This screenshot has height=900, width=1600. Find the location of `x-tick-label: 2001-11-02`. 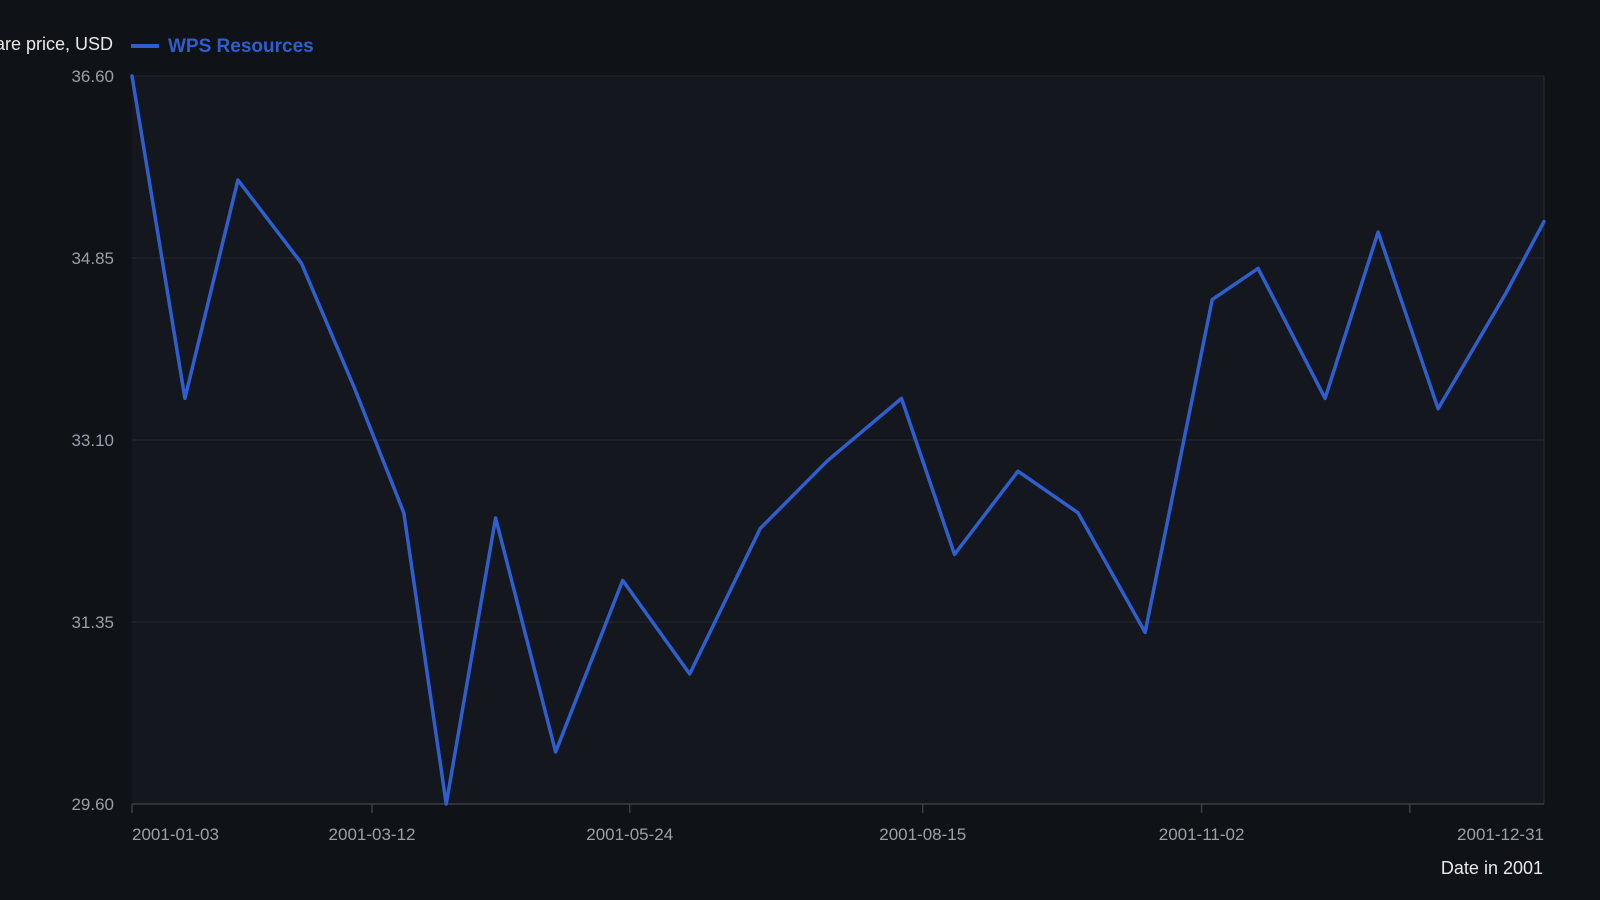

x-tick-label: 2001-11-02 is located at coordinates (1202, 834).